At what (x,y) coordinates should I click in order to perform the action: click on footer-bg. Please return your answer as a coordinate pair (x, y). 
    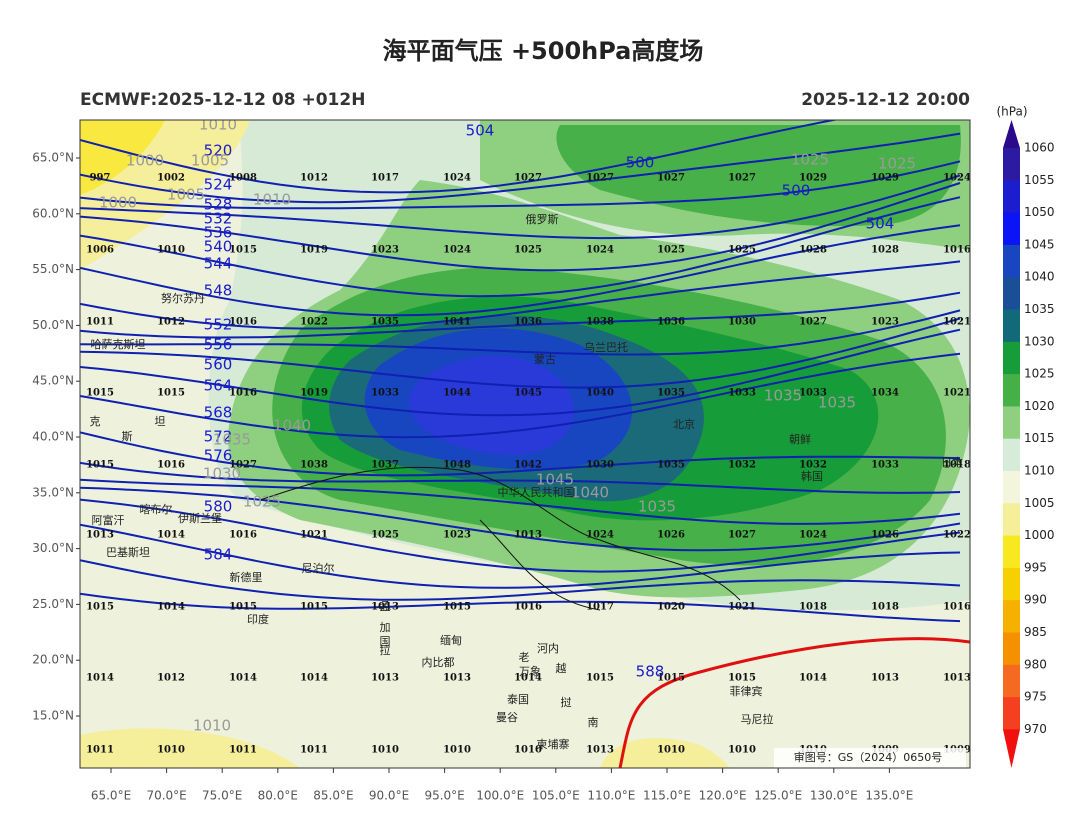
    Looking at the image, I should click on (870, 758).